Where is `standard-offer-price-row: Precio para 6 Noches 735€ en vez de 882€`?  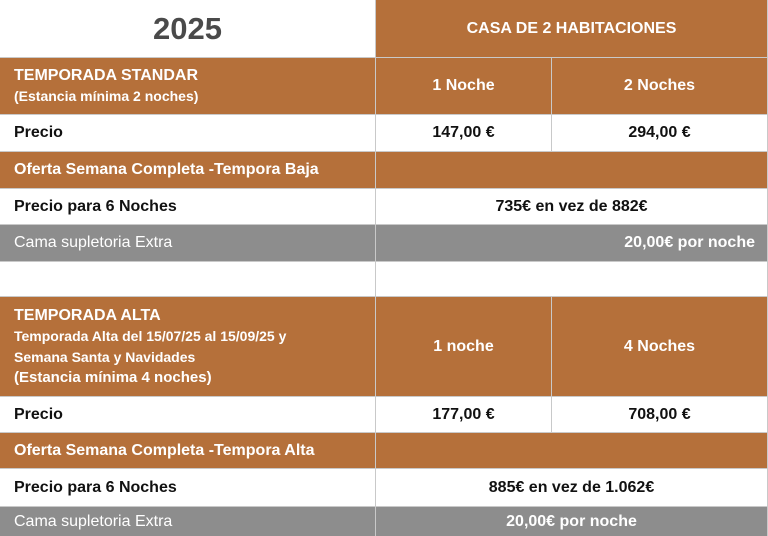
standard-offer-price-row: Precio para 6 Noches 735€ en vez de 882€ is located at coordinates (384, 207).